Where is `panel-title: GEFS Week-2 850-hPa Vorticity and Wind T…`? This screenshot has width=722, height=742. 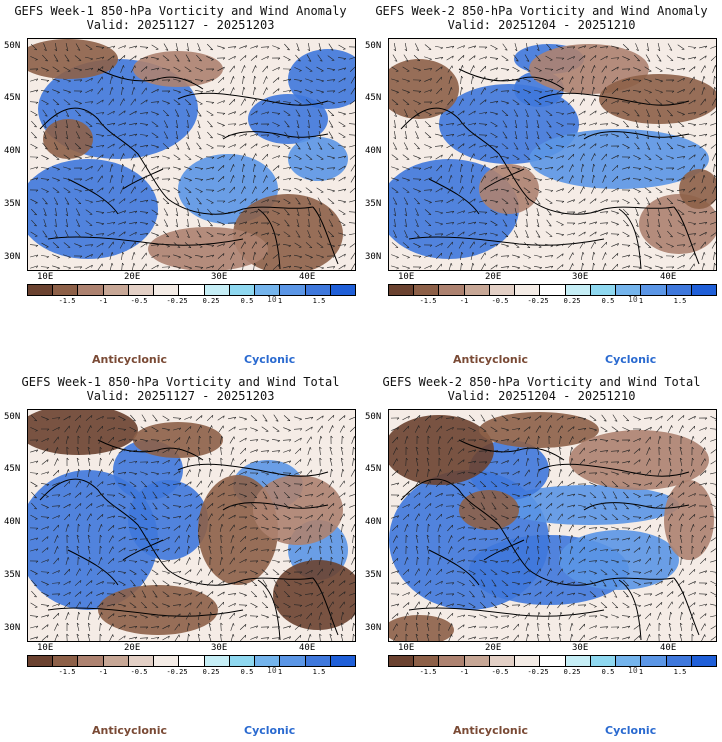 panel-title: GEFS Week-2 850-hPa Vorticity and Wind T… is located at coordinates (541, 389).